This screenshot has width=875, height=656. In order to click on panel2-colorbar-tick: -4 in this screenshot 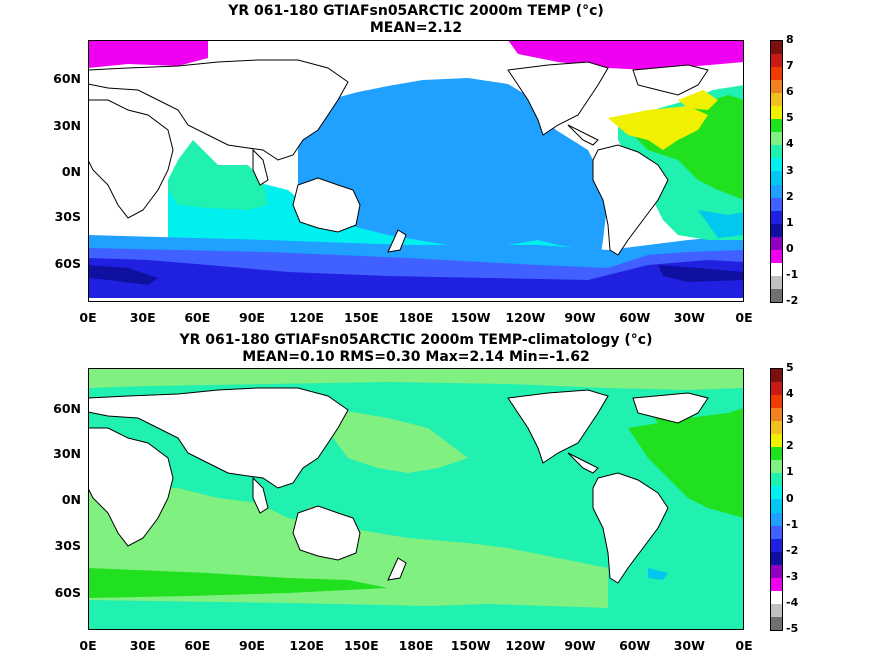, I will do `click(792, 602)`.